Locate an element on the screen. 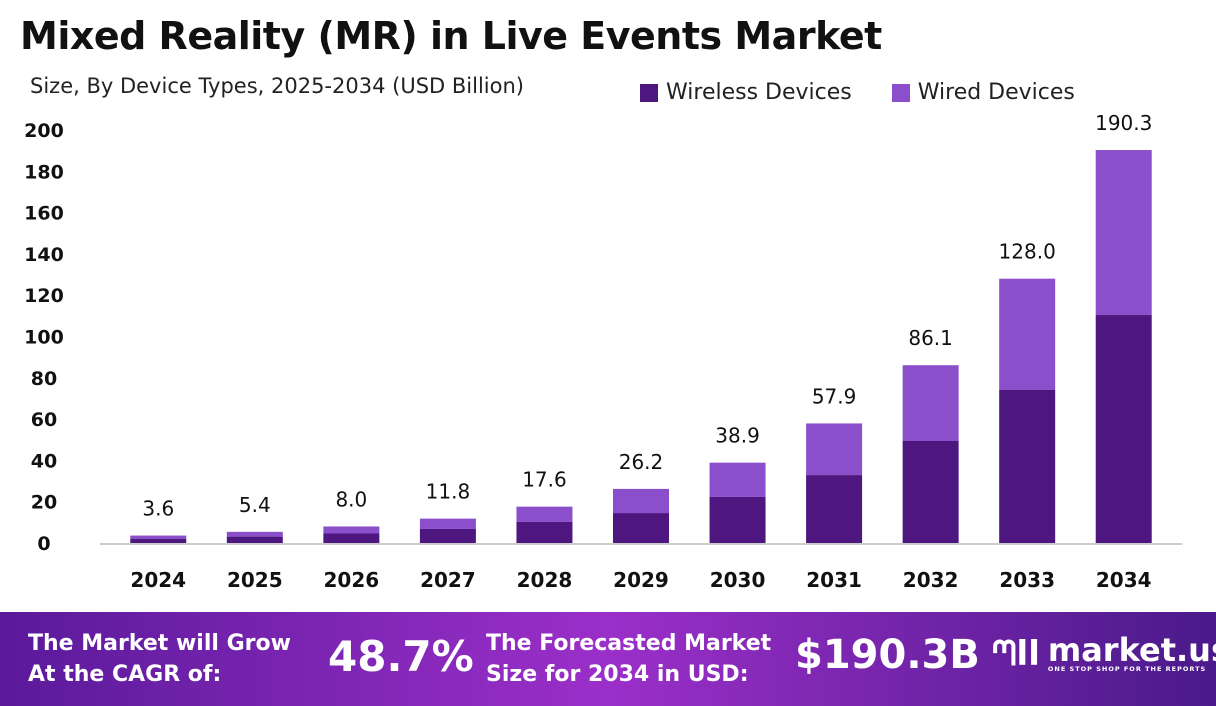  data-label: 3.6 is located at coordinates (158, 509).